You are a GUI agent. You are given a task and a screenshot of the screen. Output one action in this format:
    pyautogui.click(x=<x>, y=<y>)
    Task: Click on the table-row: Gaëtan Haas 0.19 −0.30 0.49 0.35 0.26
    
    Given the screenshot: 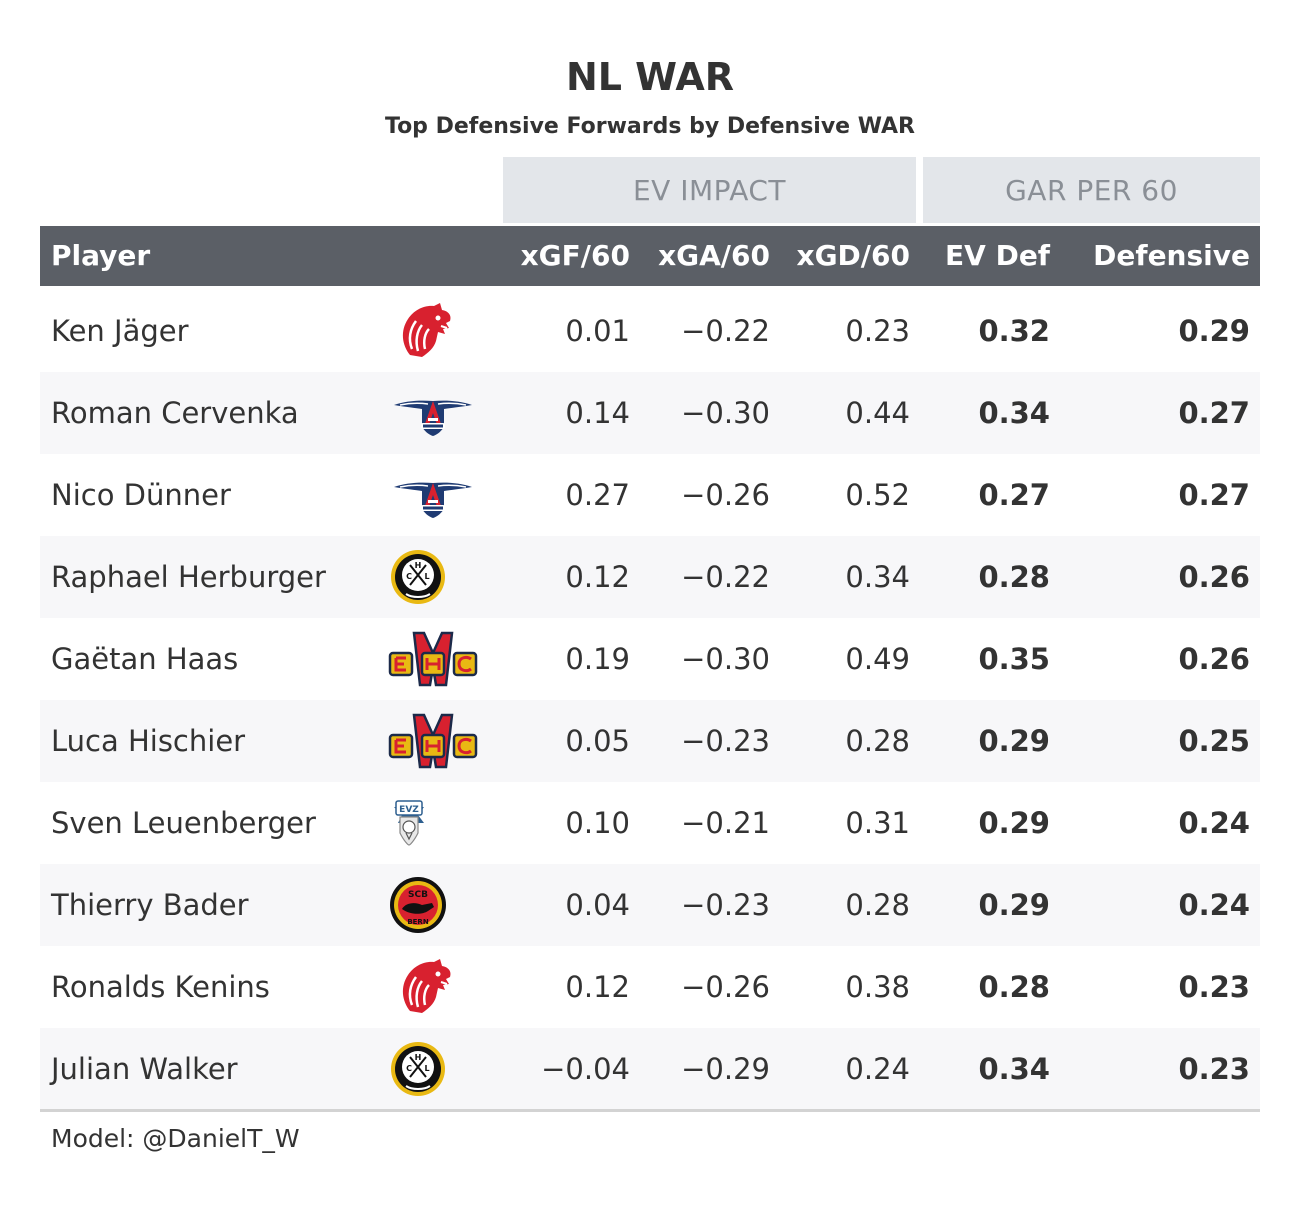 What is the action you would take?
    pyautogui.click(x=650, y=659)
    